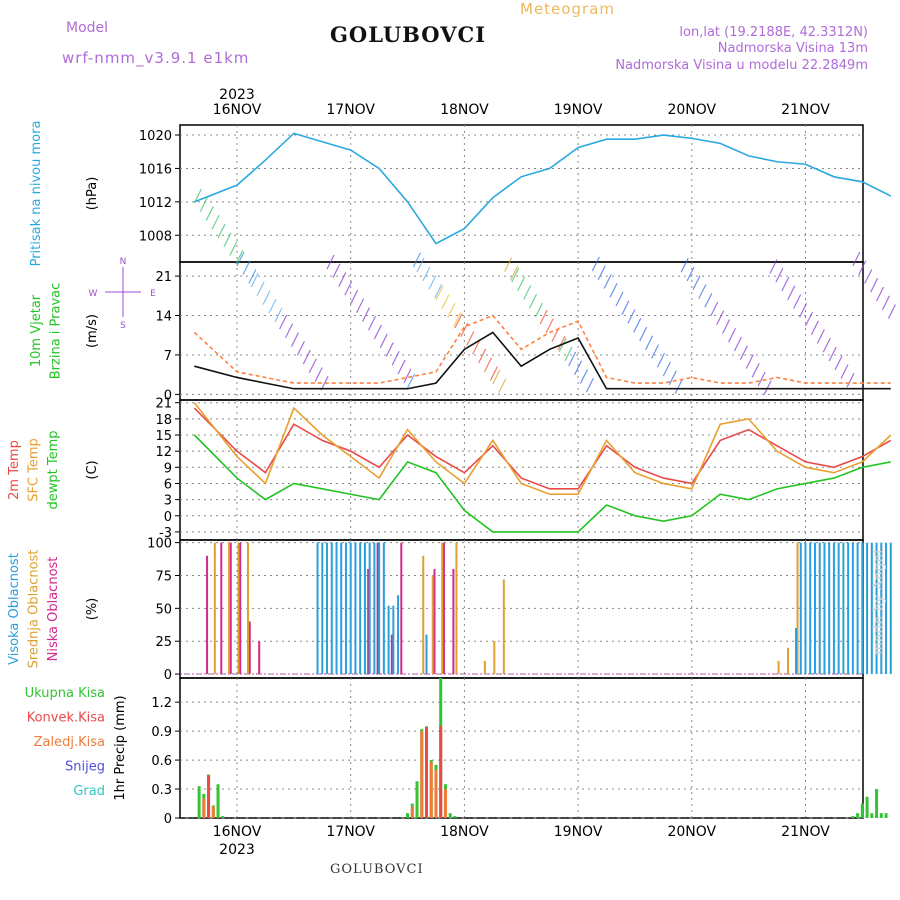 This screenshot has width=900, height=900. I want to click on y-tick-label: 0.9, so click(161, 732).